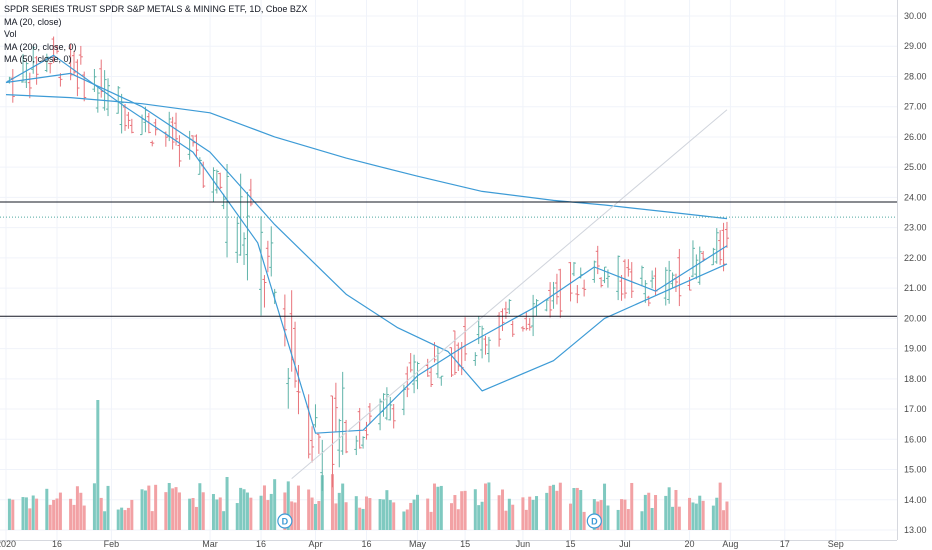 The width and height of the screenshot is (932, 550). Describe the element at coordinates (915, 500) in the screenshot. I see `price-tick-label: 14.00` at that location.